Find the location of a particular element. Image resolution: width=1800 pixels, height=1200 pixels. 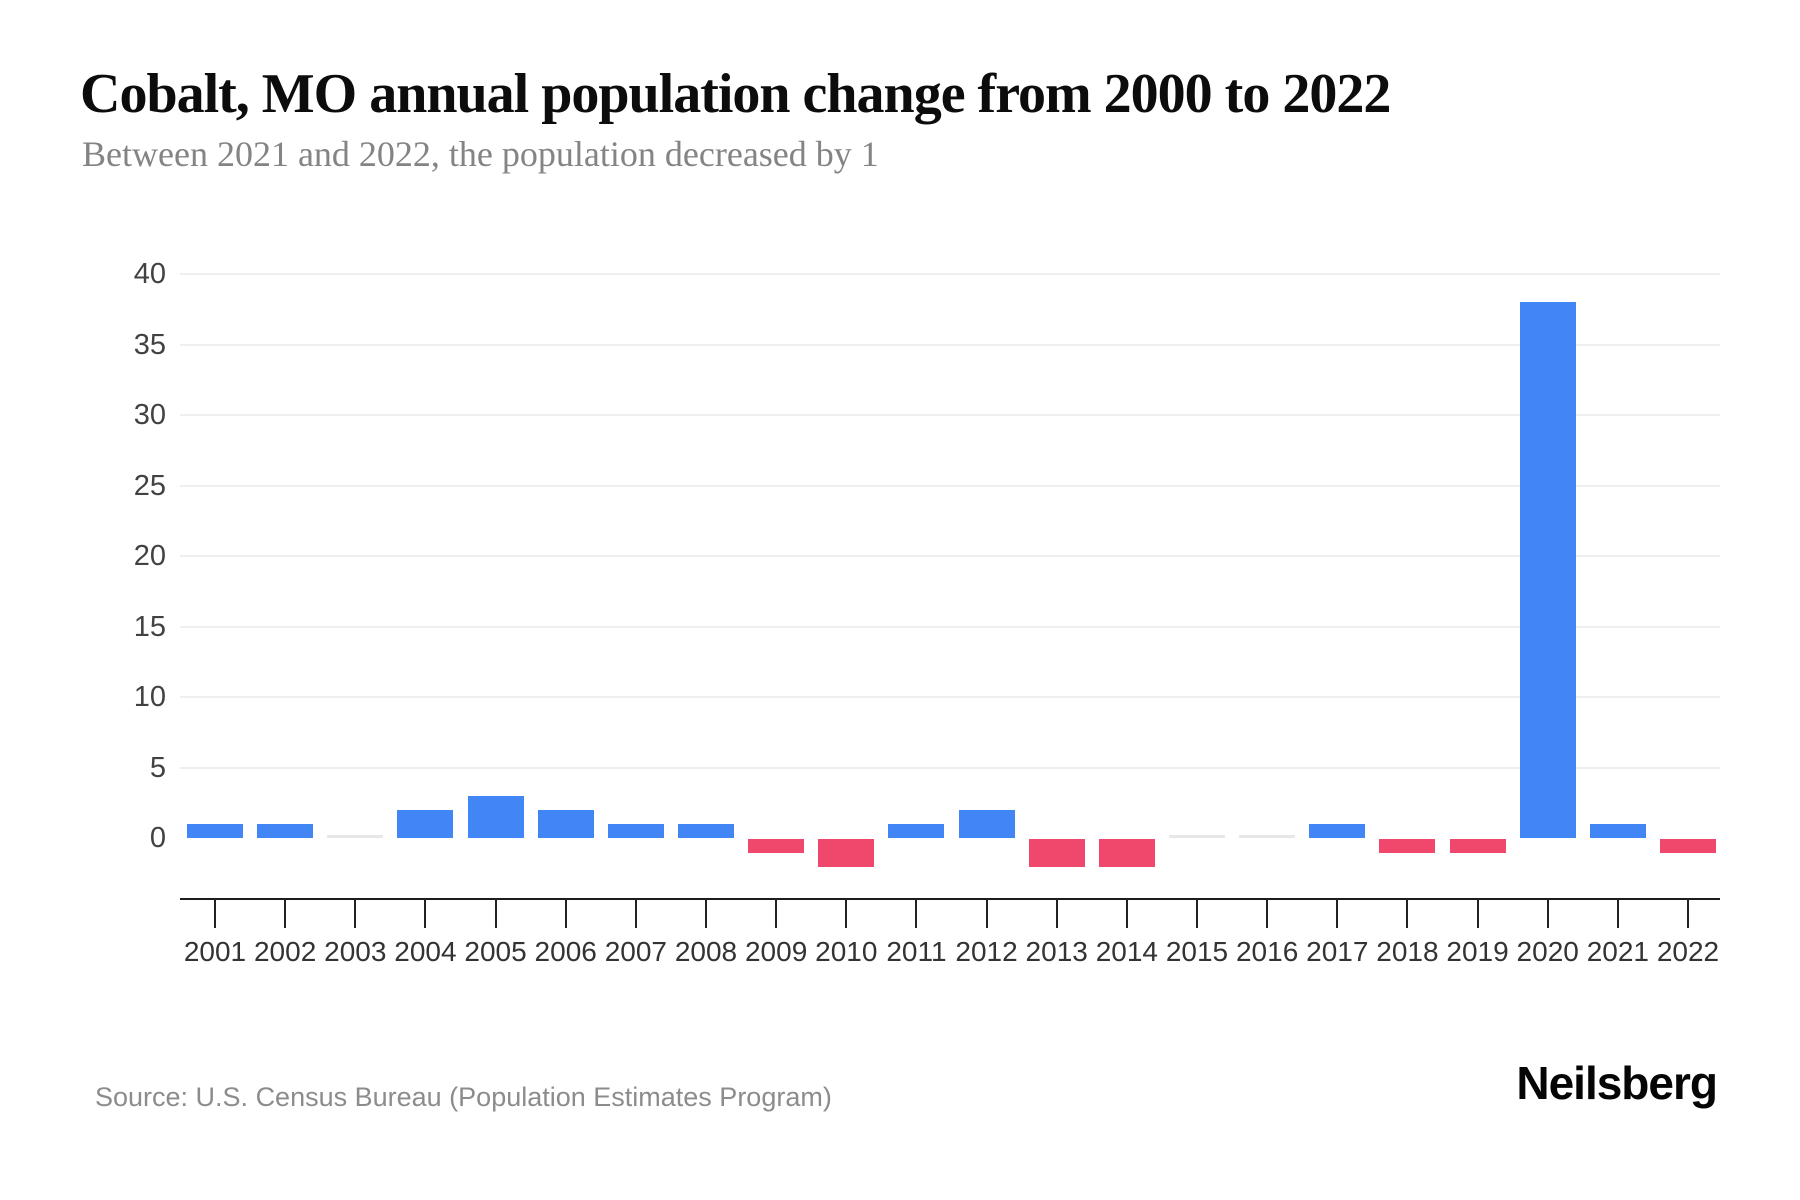

x-axis-label: 2004 is located at coordinates (425, 951).